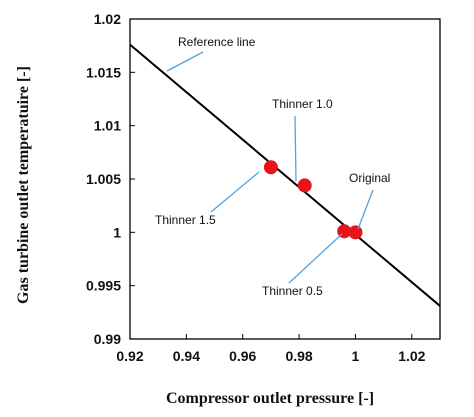 The height and width of the screenshot is (417, 474). I want to click on y-tick-labels: 0.99 0.995 1 1.005 1.01 1.015 1.02, so click(103, 179).